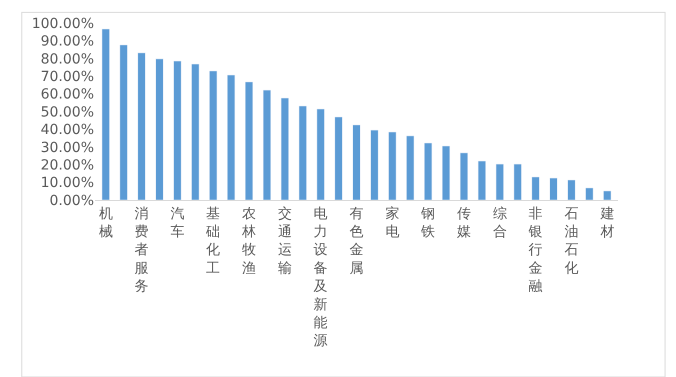 This screenshot has width=676, height=377. Describe the element at coordinates (571, 241) in the screenshot. I see `x-tick-label: 石油石化` at that location.